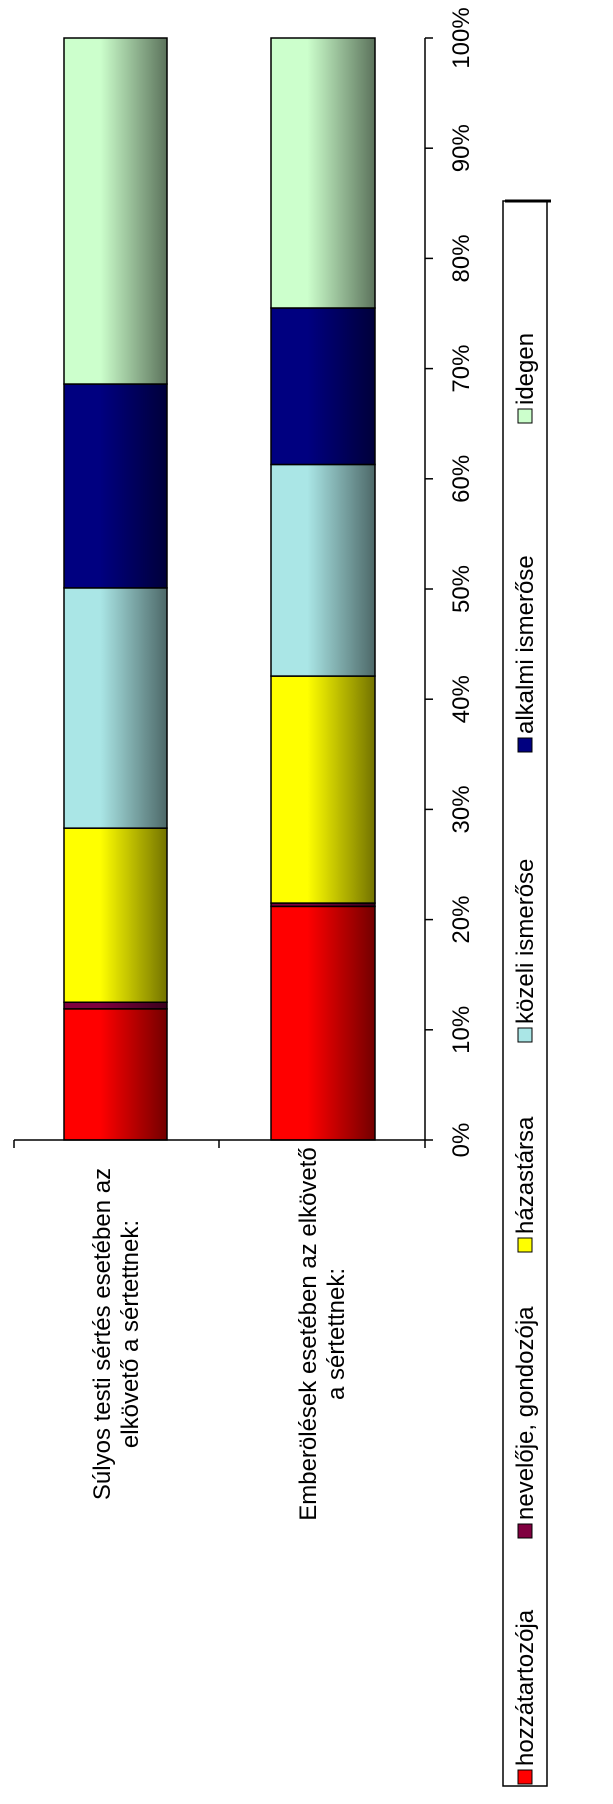  I want to click on x-tick-label: 20%, so click(461, 920).